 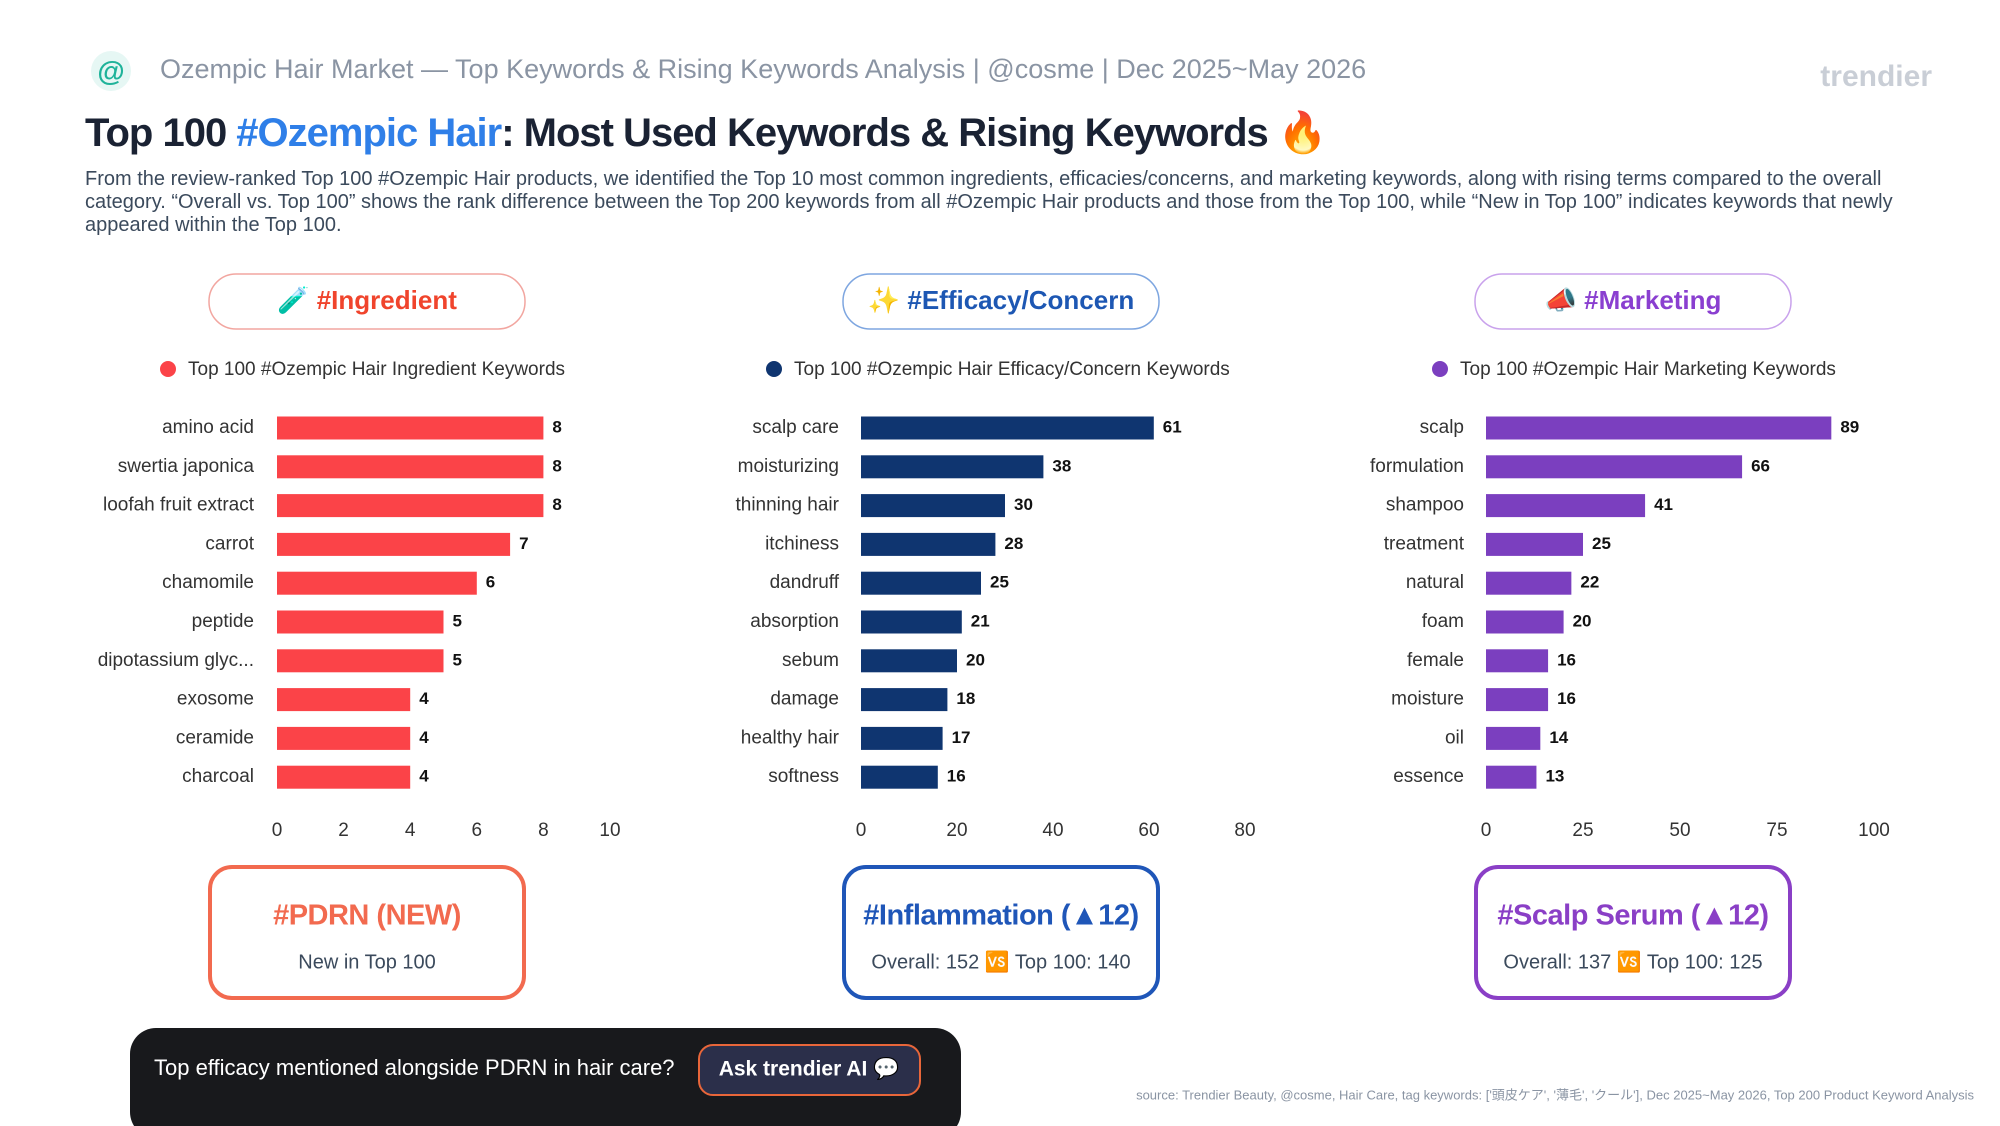 I want to click on value-label: 25, so click(x=999, y=582).